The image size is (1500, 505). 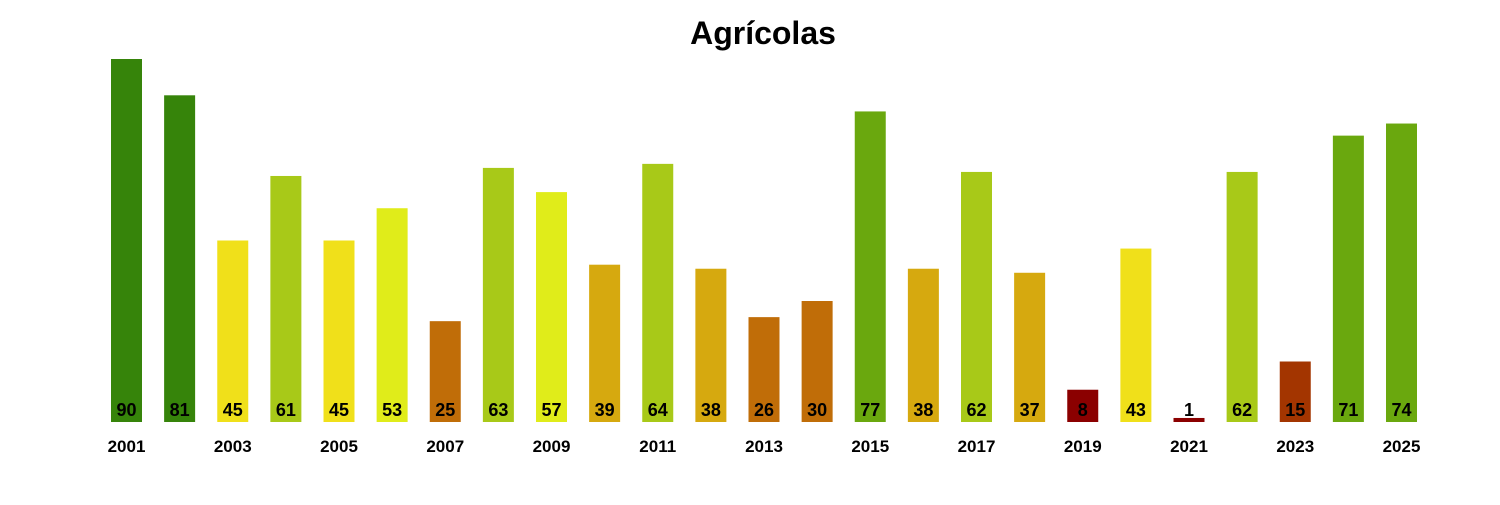 I want to click on x-tick-label-2007: 2007, so click(x=445, y=446).